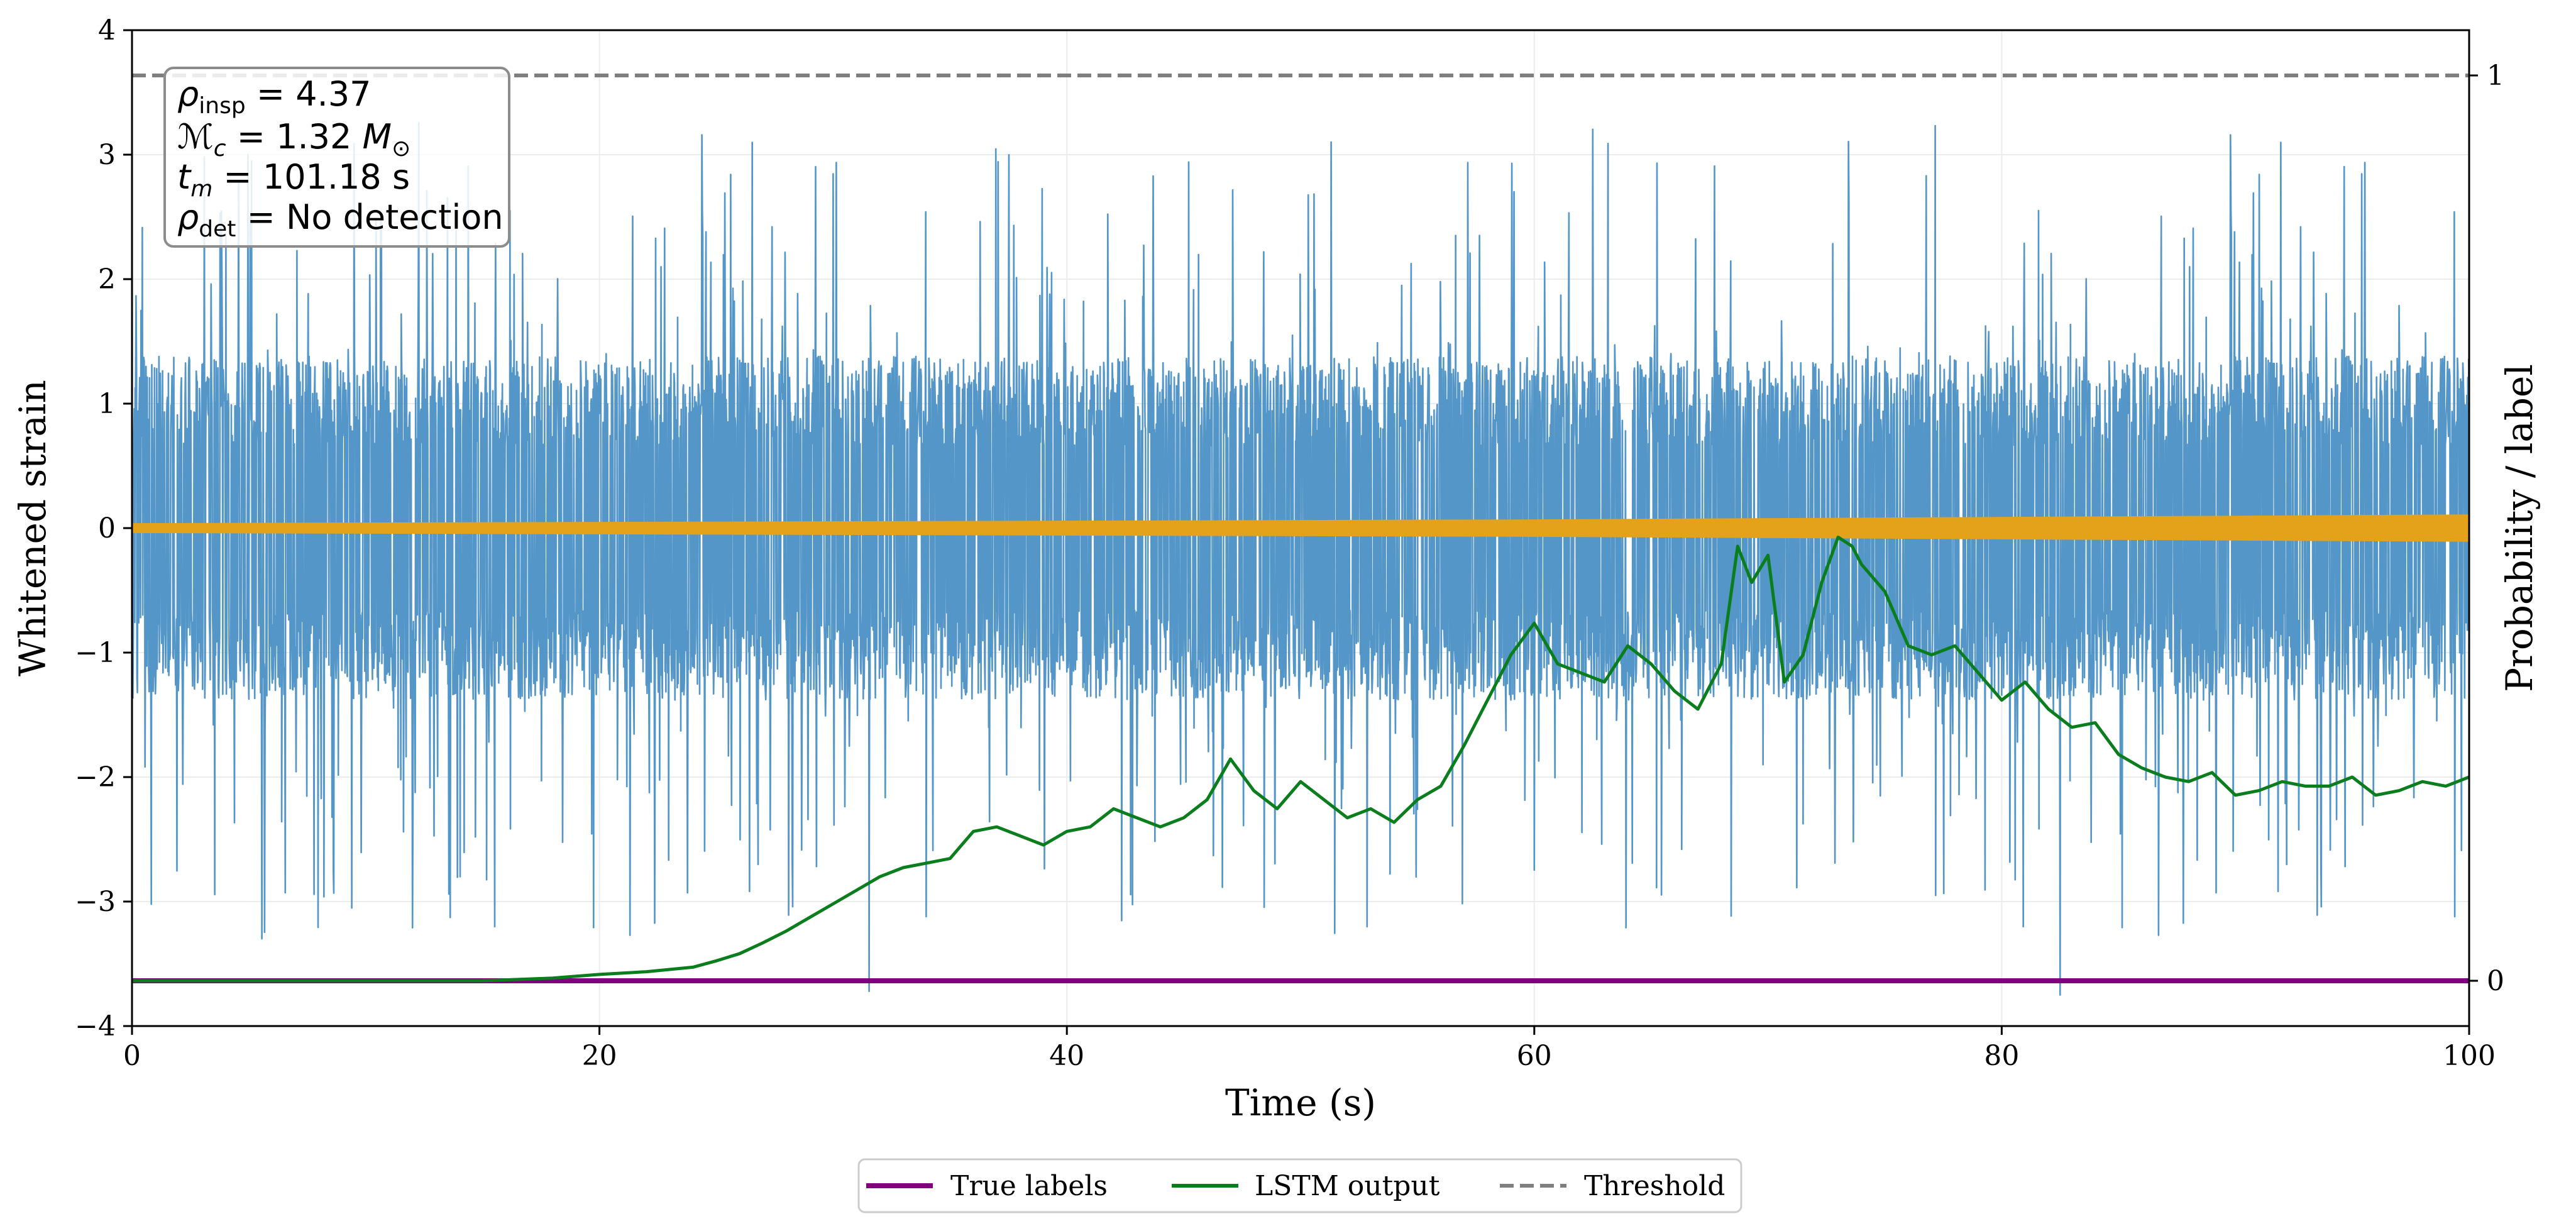  What do you see at coordinates (333, 94) in the screenshot?
I see `info-rho-insp-value: 4.37` at bounding box center [333, 94].